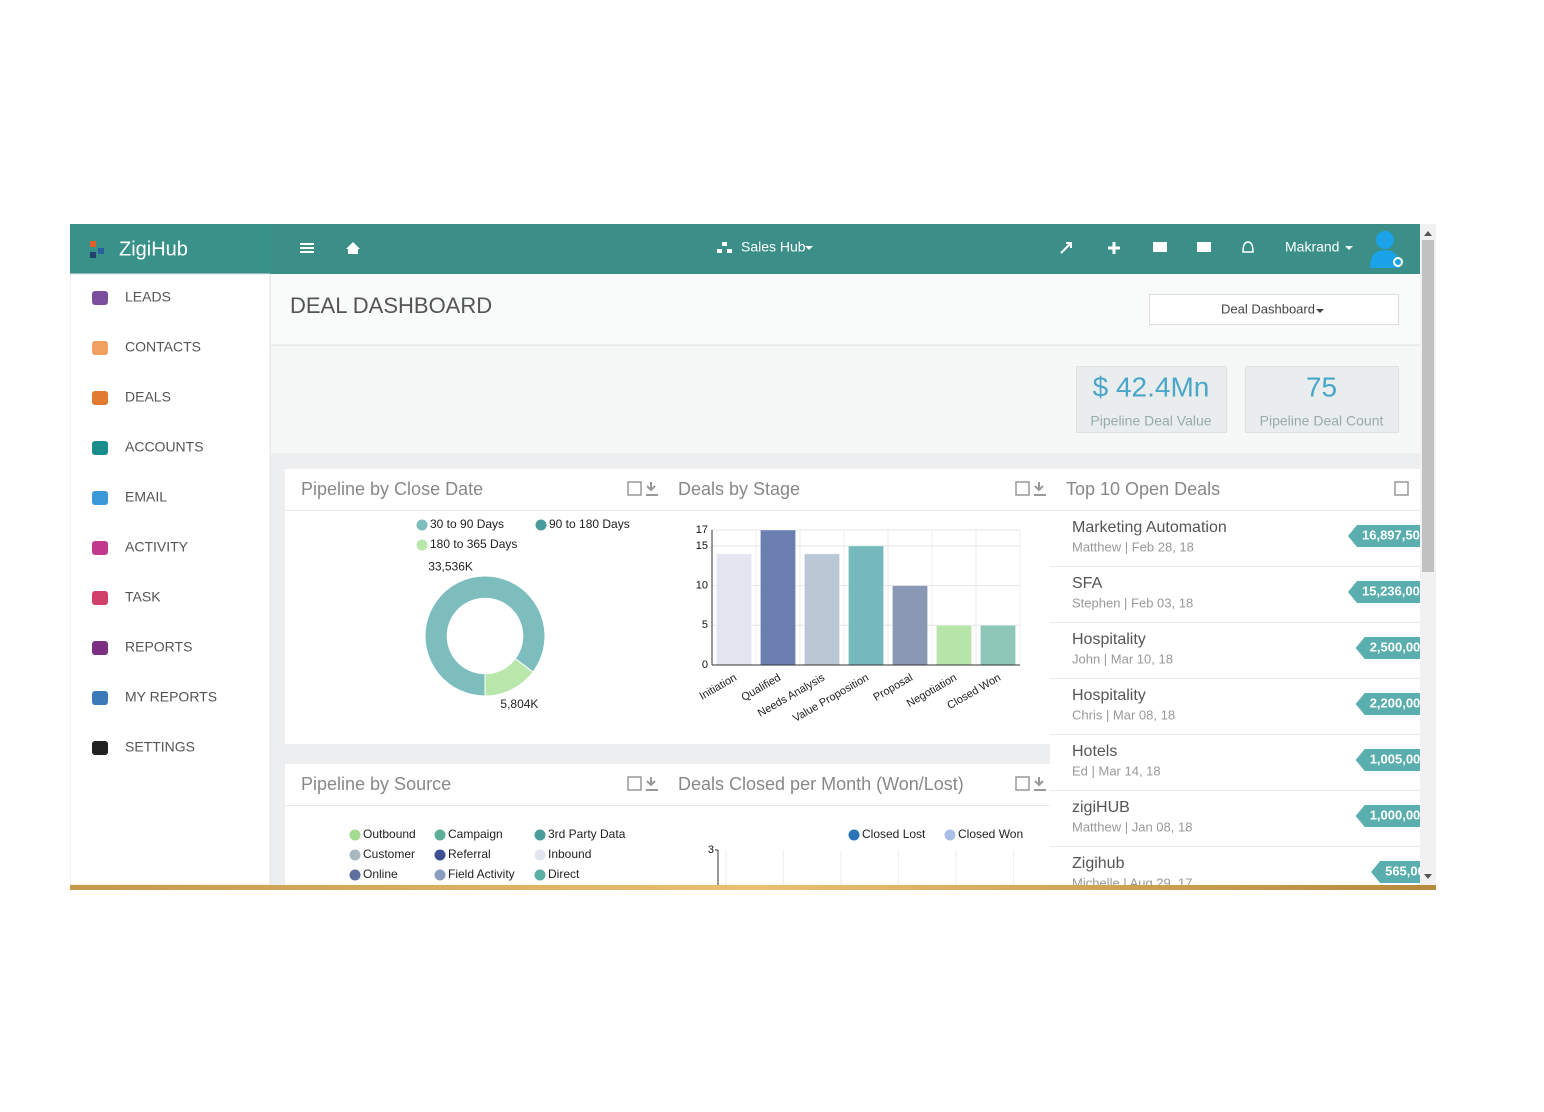  Describe the element at coordinates (1087, 583) in the screenshot. I see `deal-name: SFA` at that location.